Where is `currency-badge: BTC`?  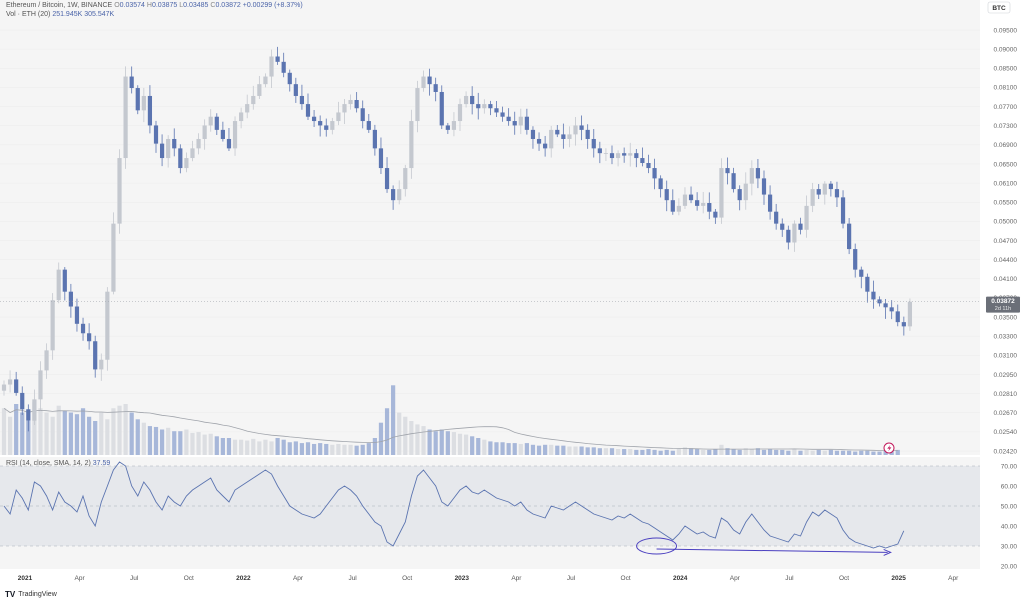 currency-badge: BTC is located at coordinates (999, 7).